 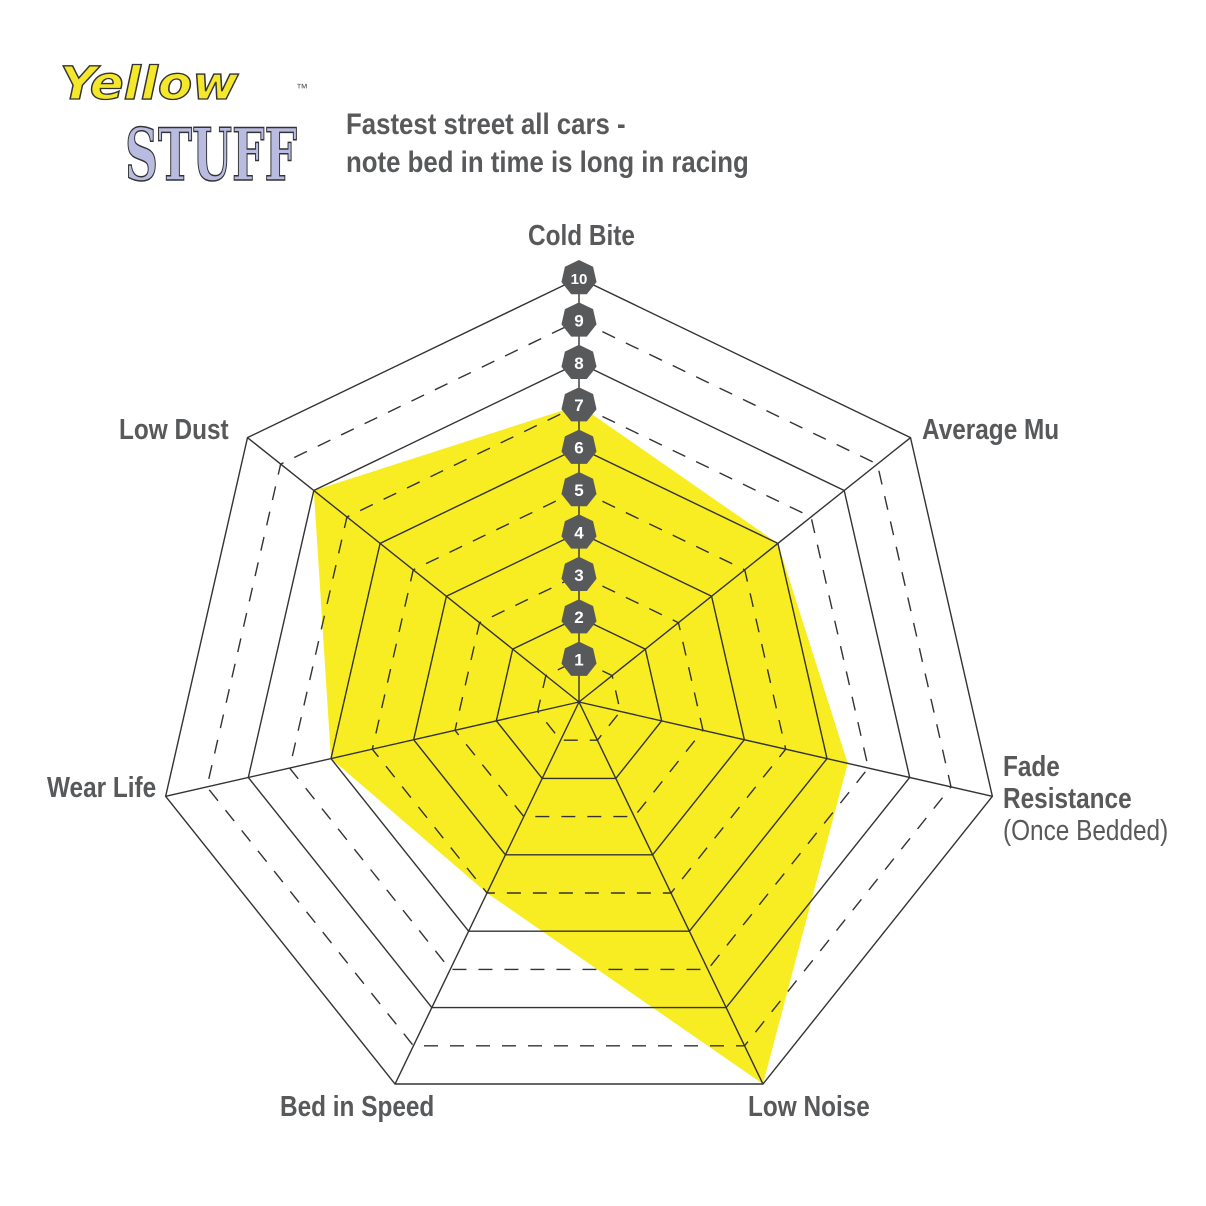 I want to click on tick-label-10: 10, so click(x=579, y=279).